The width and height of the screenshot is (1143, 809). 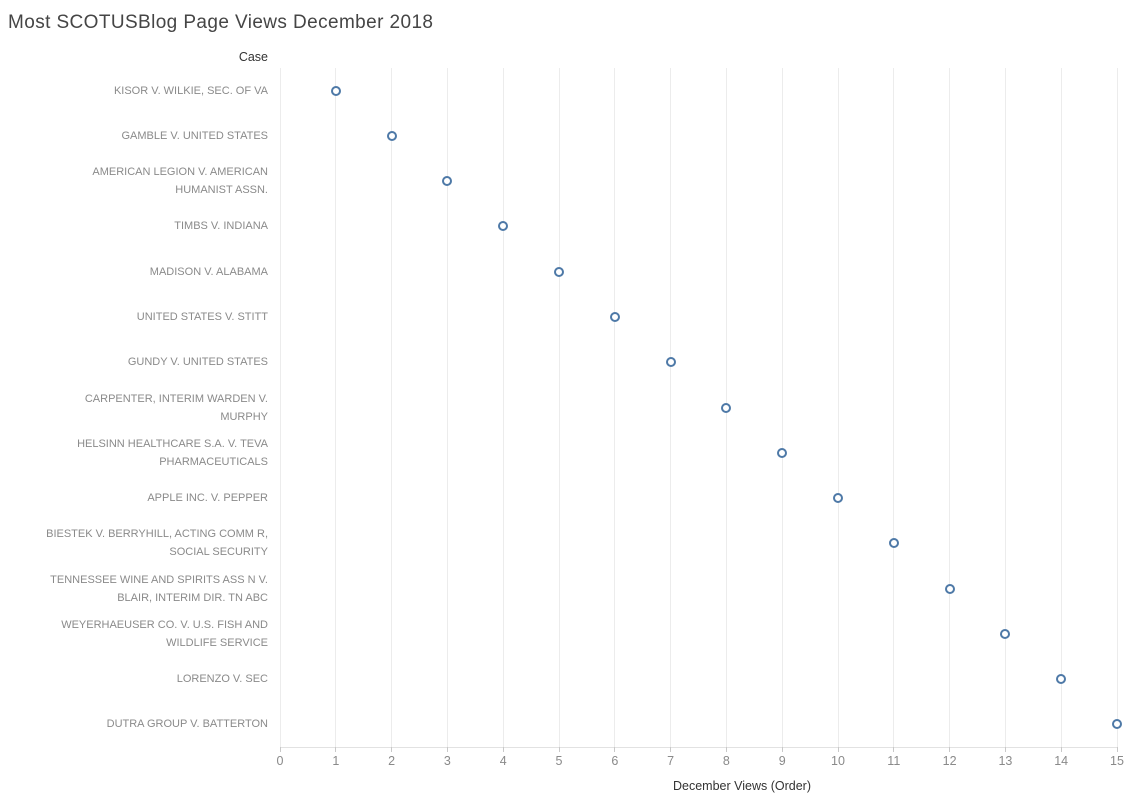 What do you see at coordinates (218, 552) in the screenshot?
I see `case-label-line: SOCIAL SECURITY` at bounding box center [218, 552].